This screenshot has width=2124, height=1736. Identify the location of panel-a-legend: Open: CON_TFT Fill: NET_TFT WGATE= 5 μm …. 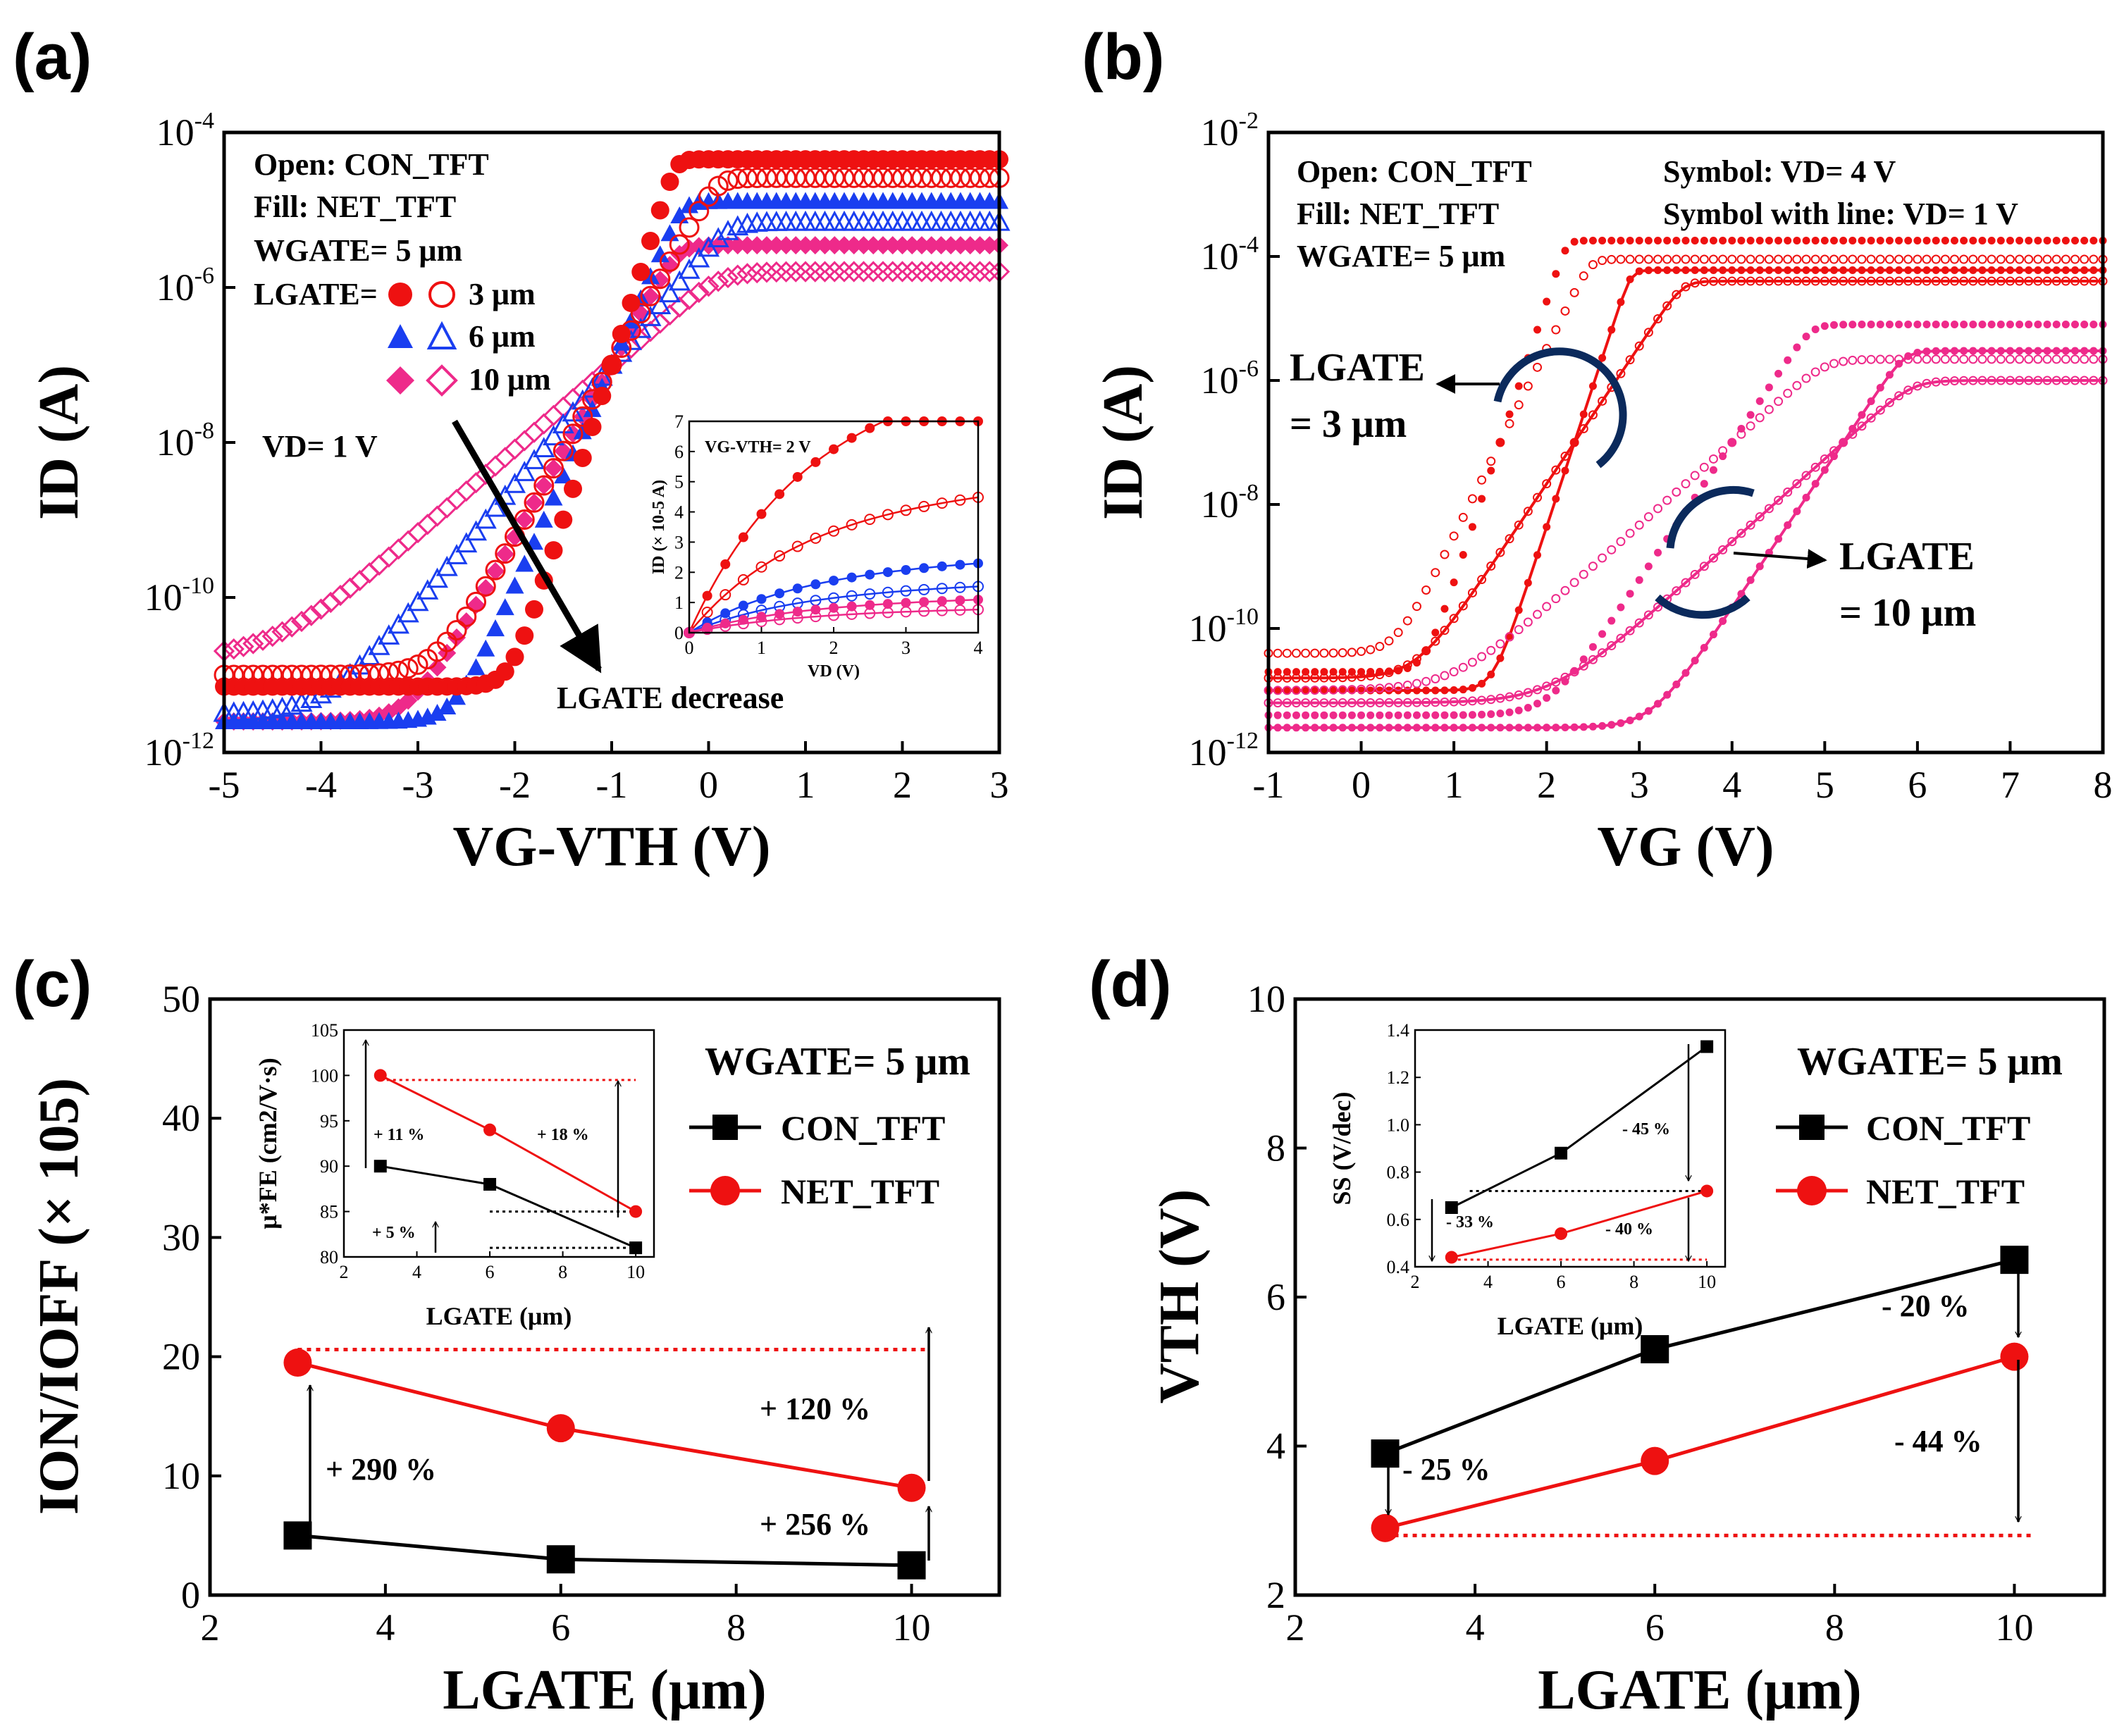
(402, 272).